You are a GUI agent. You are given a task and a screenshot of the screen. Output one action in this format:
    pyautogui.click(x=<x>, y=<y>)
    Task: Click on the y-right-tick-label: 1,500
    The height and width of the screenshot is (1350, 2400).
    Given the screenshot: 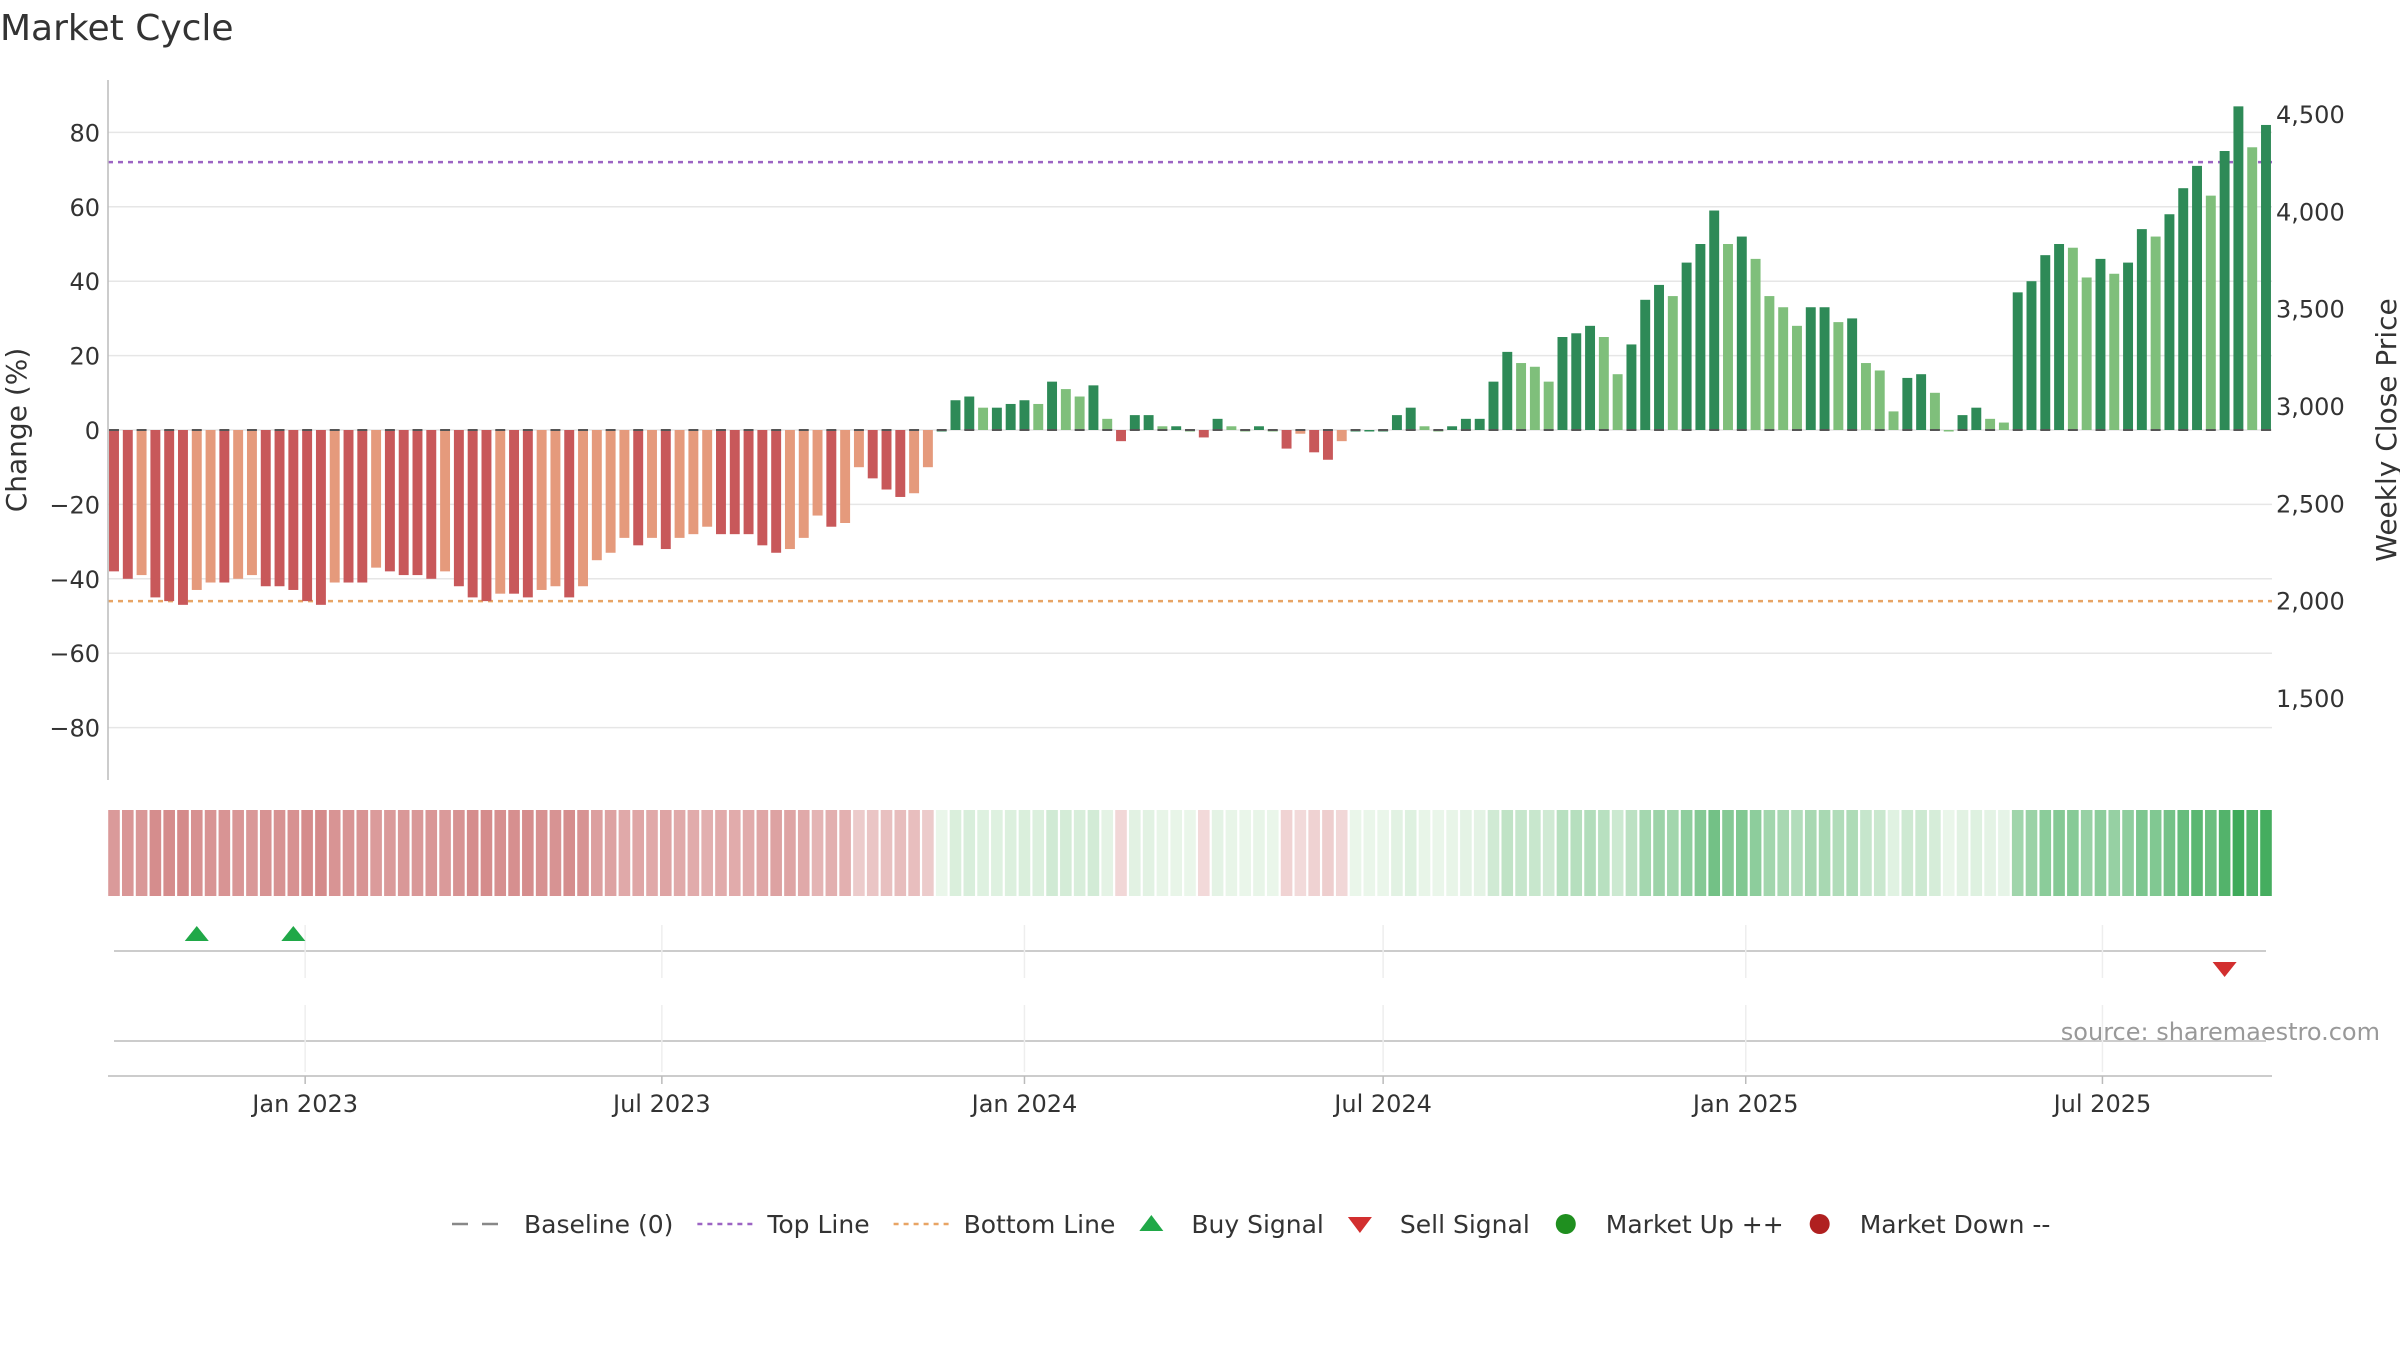 What is the action you would take?
    pyautogui.click(x=2310, y=699)
    